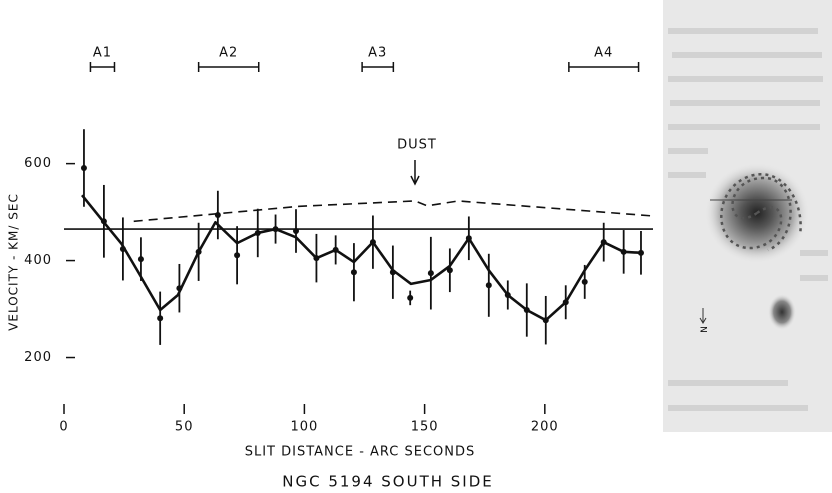  What do you see at coordinates (703, 330) in the screenshot?
I see `photo-label: N` at bounding box center [703, 330].